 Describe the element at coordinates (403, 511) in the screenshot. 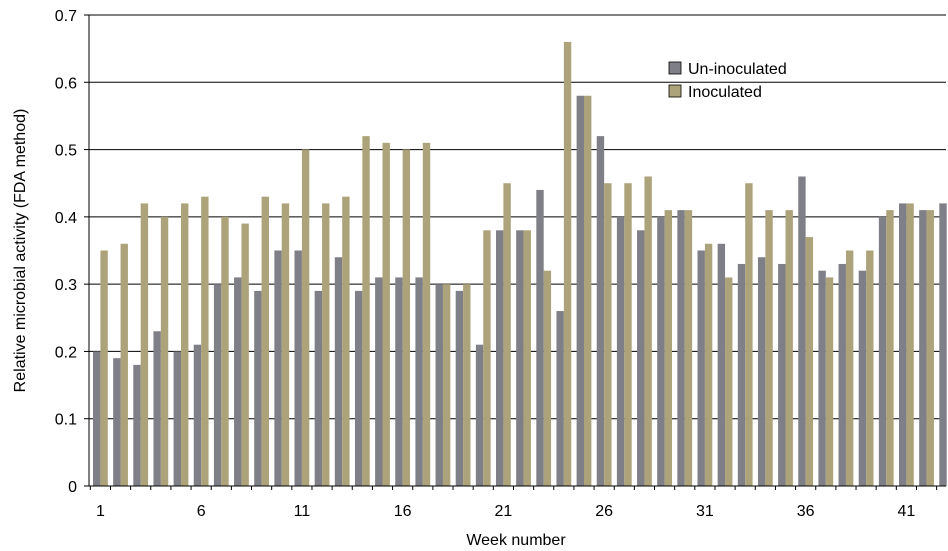

I see `x-tick-label: 16` at that location.